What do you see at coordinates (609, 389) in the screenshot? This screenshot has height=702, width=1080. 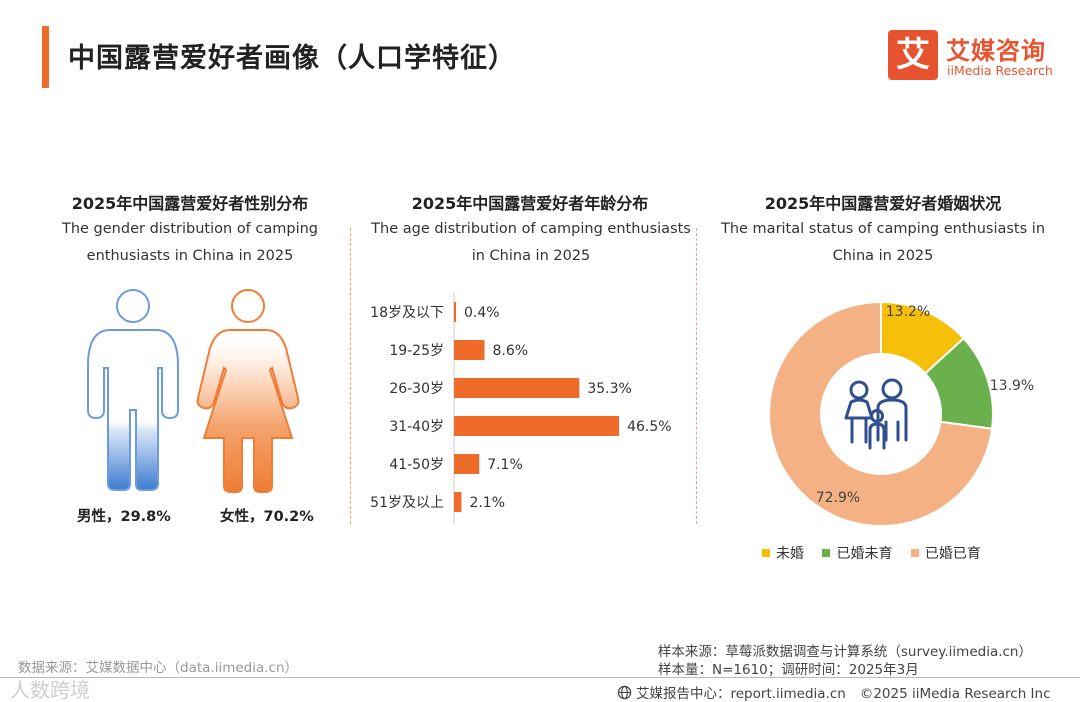 I see `age-value-label: 35.3%` at bounding box center [609, 389].